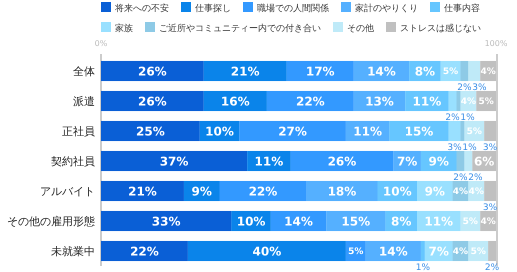 The image size is (517, 272). I want to click on data-label: 33%, so click(166, 221).